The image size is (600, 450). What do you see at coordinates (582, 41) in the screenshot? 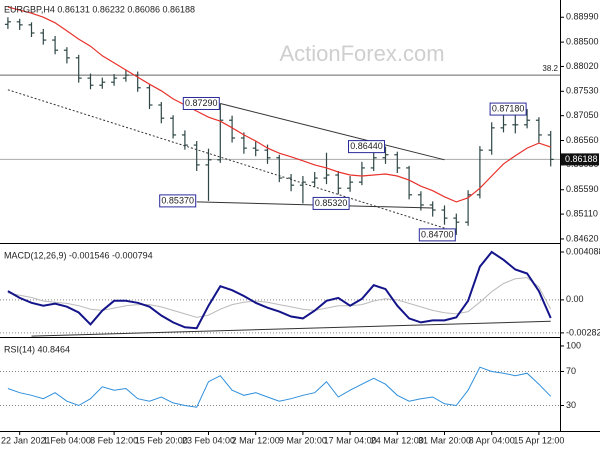
I see `y-tick-label: 0.88500` at bounding box center [582, 41].